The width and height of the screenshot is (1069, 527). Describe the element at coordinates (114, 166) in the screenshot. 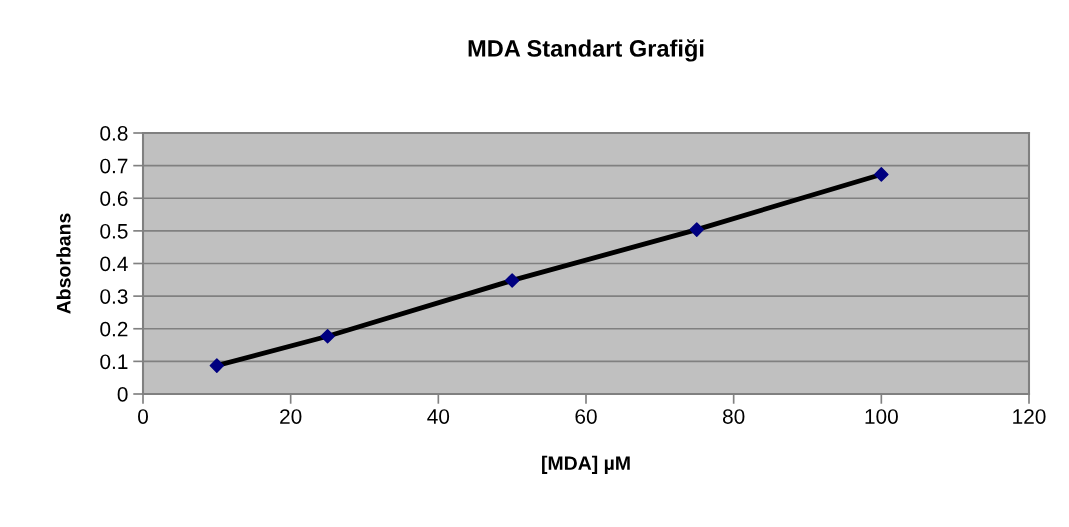

I see `y-tick-label: 0.7` at that location.